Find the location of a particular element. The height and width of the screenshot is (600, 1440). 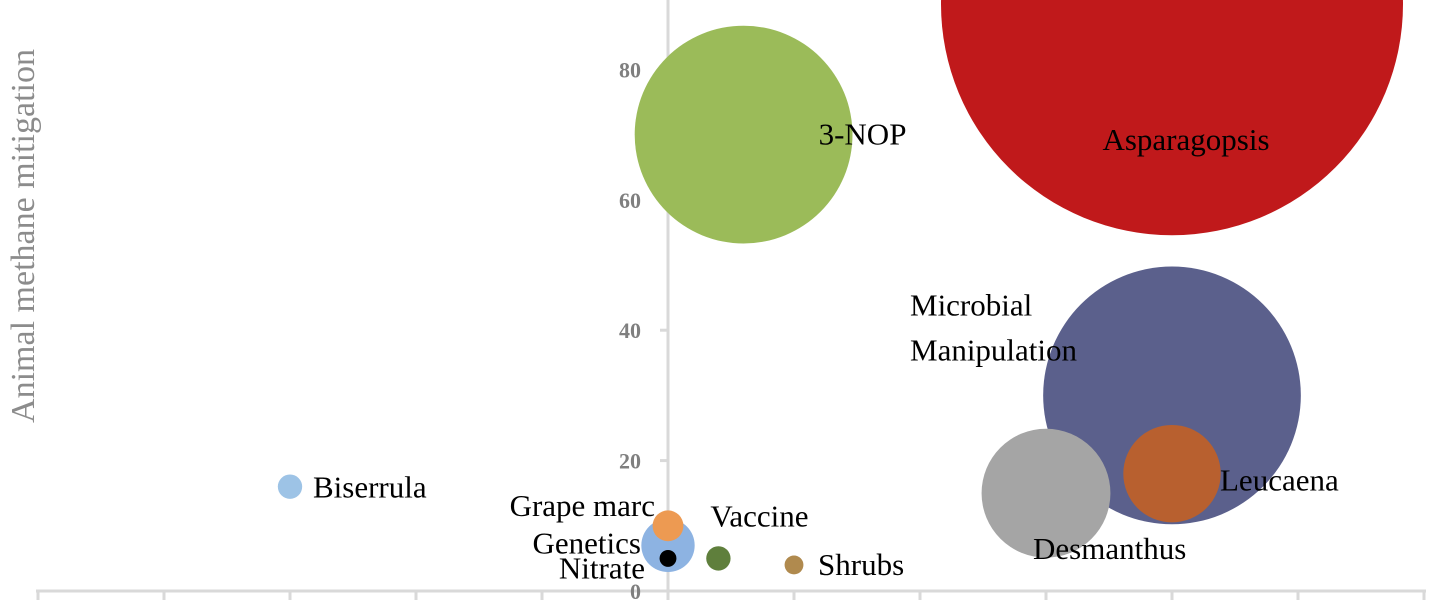

bubble-label: Desmanthus is located at coordinates (1109, 548).